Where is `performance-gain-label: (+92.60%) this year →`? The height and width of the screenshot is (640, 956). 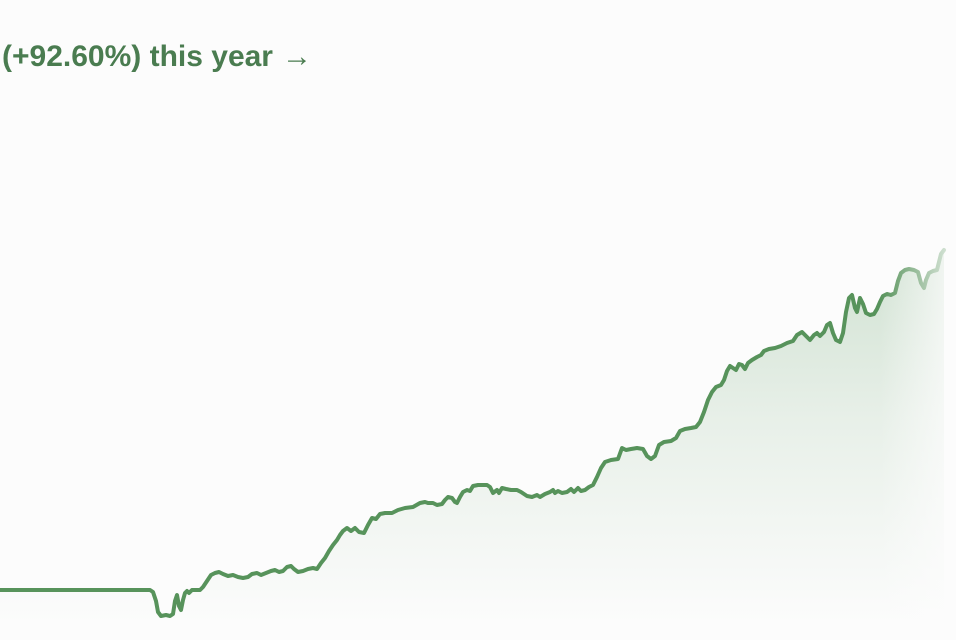 performance-gain-label: (+92.60%) this year → is located at coordinates (157, 57).